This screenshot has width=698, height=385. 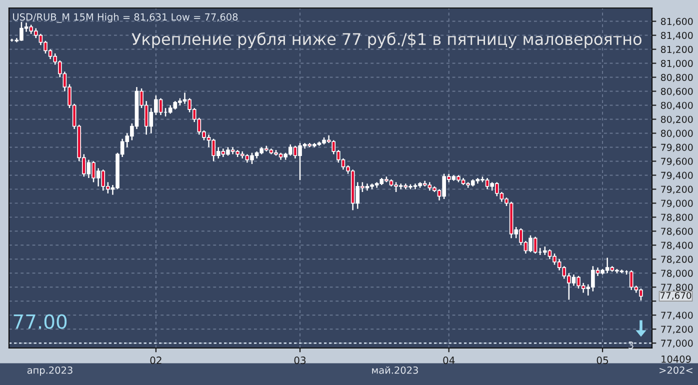 I want to click on x-tick-label: 05, so click(x=602, y=360).